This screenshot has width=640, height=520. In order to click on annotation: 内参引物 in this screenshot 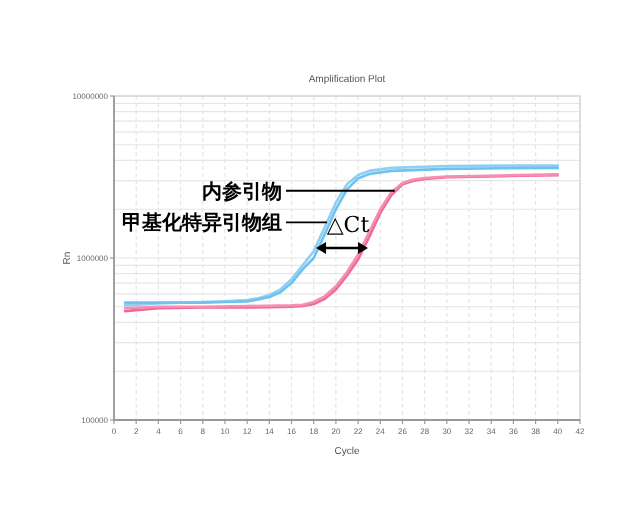, I will do `click(242, 191)`.